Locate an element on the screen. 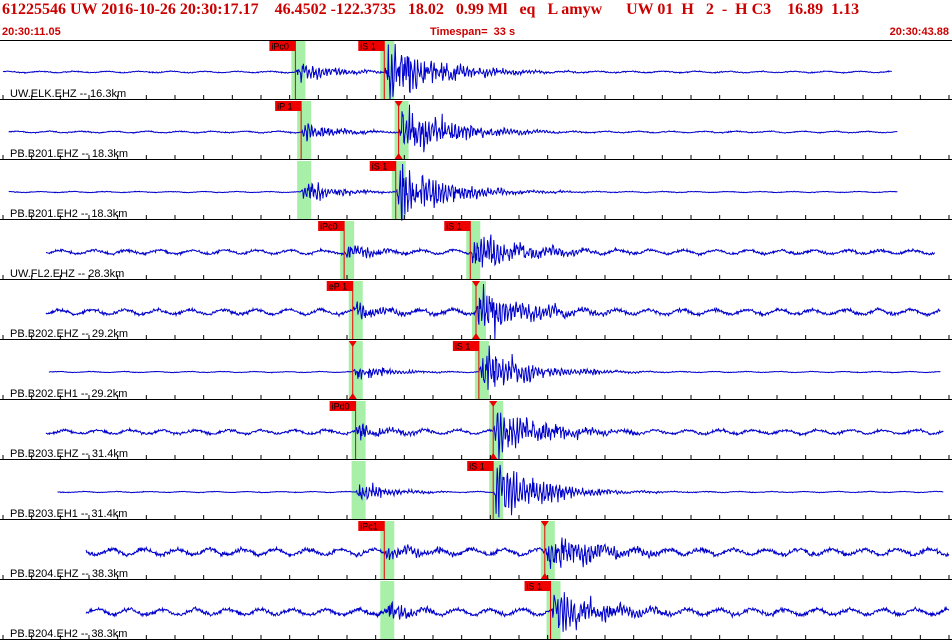 The height and width of the screenshot is (640, 952). trace-row: iS 1 PB.B204.EH2 -- 38.3km is located at coordinates (476, 610).